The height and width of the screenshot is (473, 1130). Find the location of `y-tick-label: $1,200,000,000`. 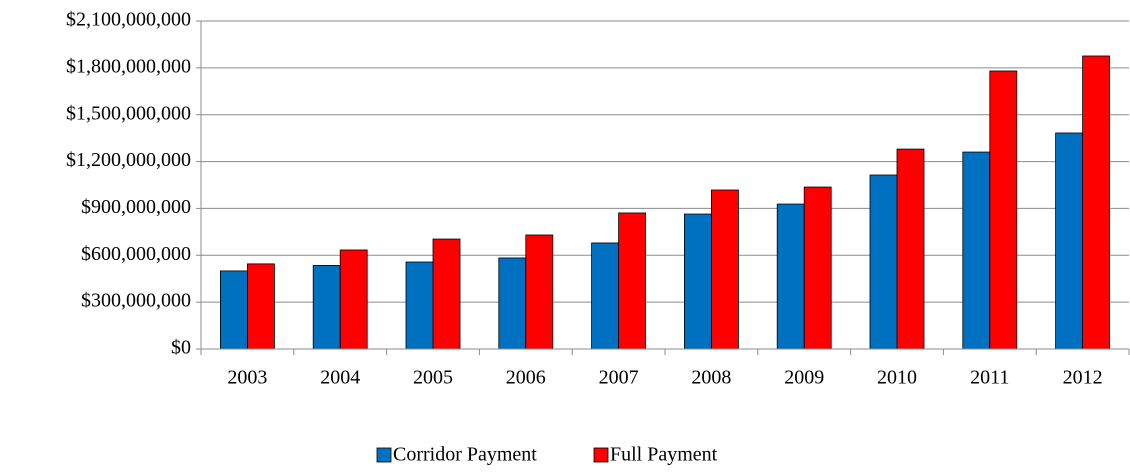

y-tick-label: $1,200,000,000 is located at coordinates (128, 160).